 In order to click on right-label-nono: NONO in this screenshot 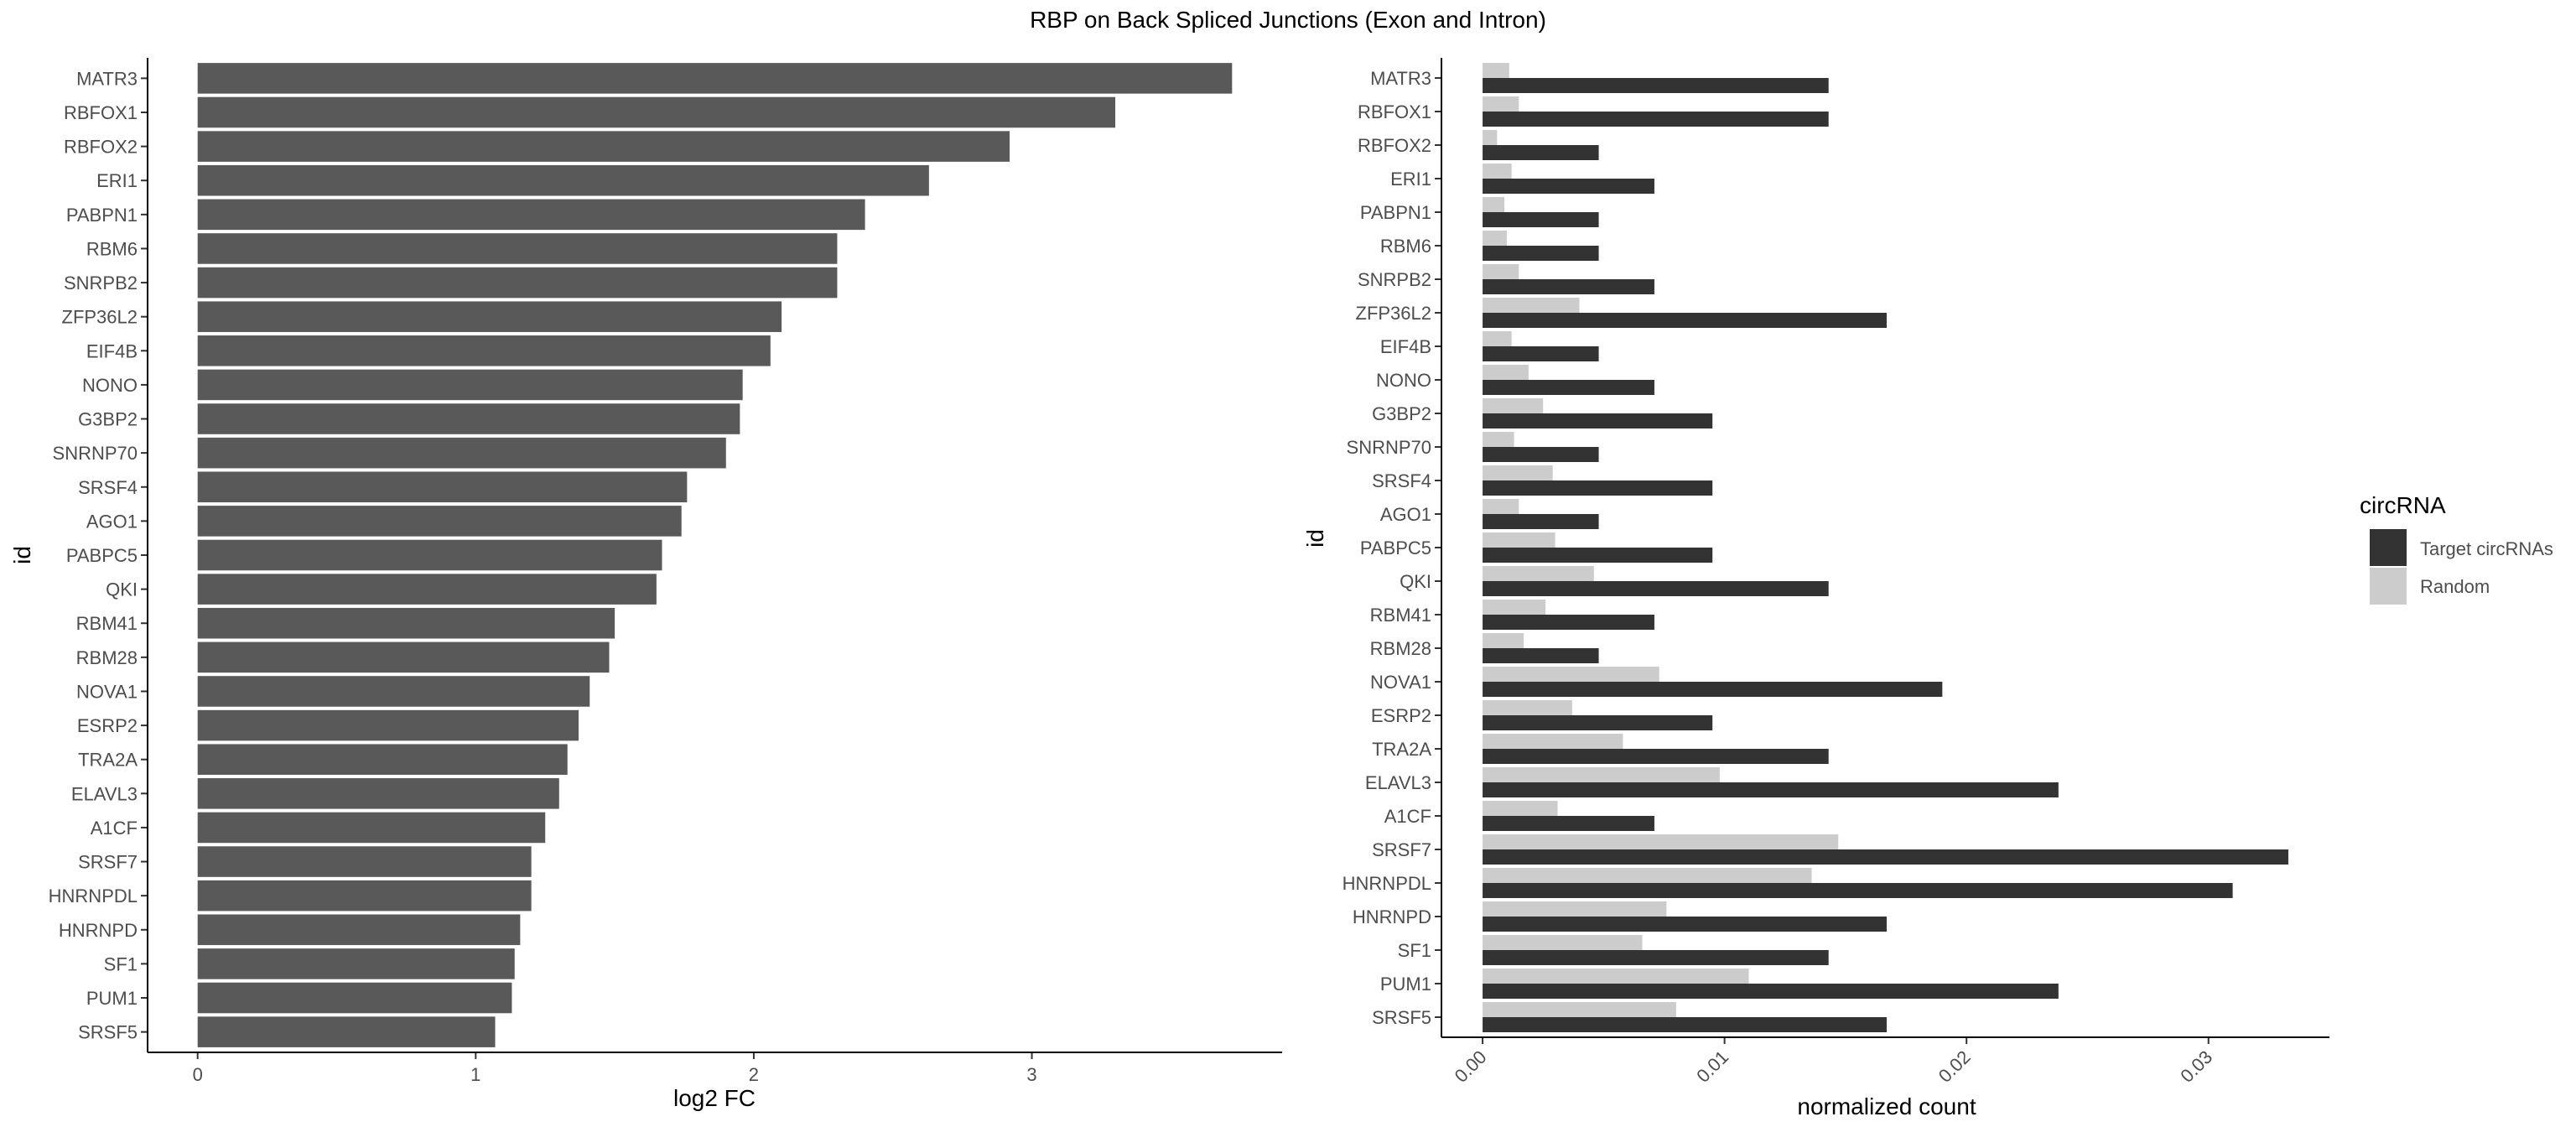, I will do `click(1403, 380)`.